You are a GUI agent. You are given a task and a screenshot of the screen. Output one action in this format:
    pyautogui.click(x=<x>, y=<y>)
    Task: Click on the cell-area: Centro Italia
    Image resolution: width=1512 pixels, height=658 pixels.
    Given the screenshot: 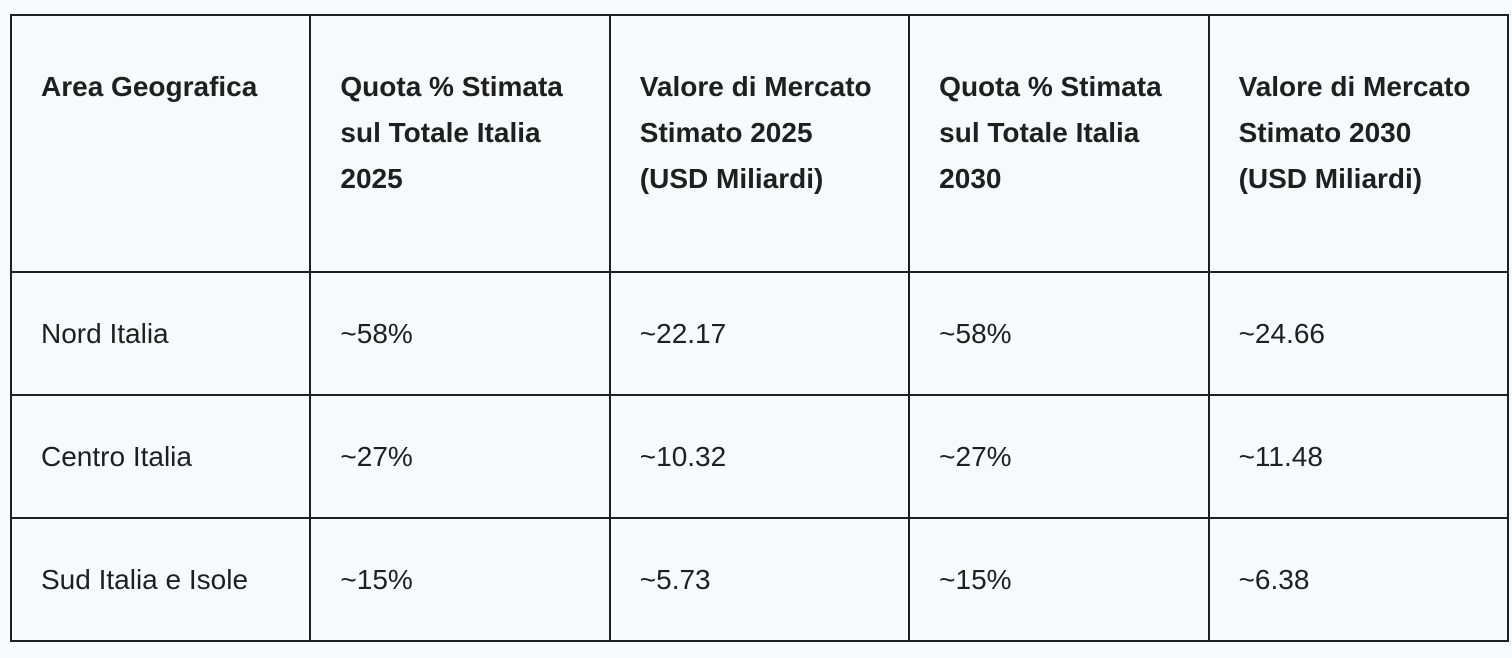 What is the action you would take?
    pyautogui.click(x=160, y=456)
    